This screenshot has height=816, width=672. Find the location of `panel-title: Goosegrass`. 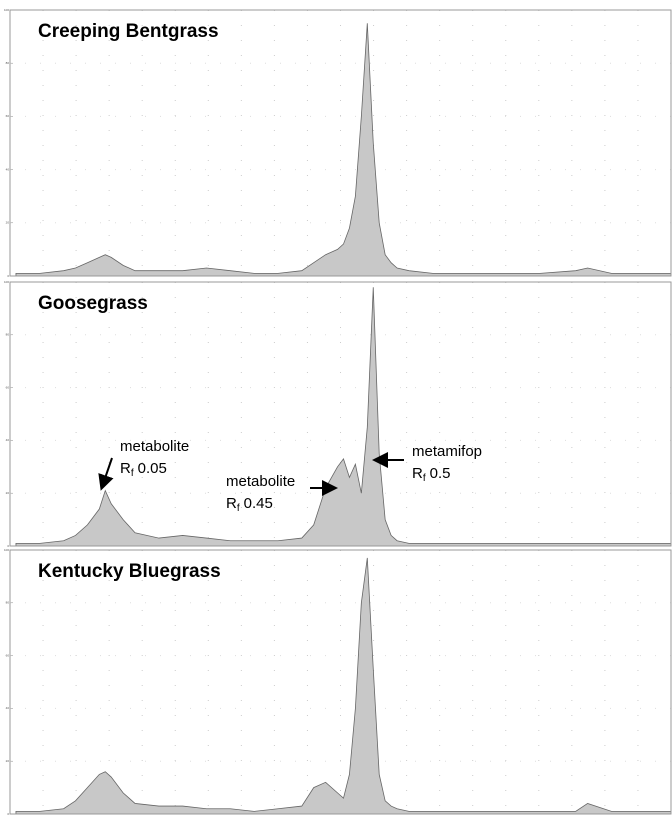

panel-title: Goosegrass is located at coordinates (93, 303).